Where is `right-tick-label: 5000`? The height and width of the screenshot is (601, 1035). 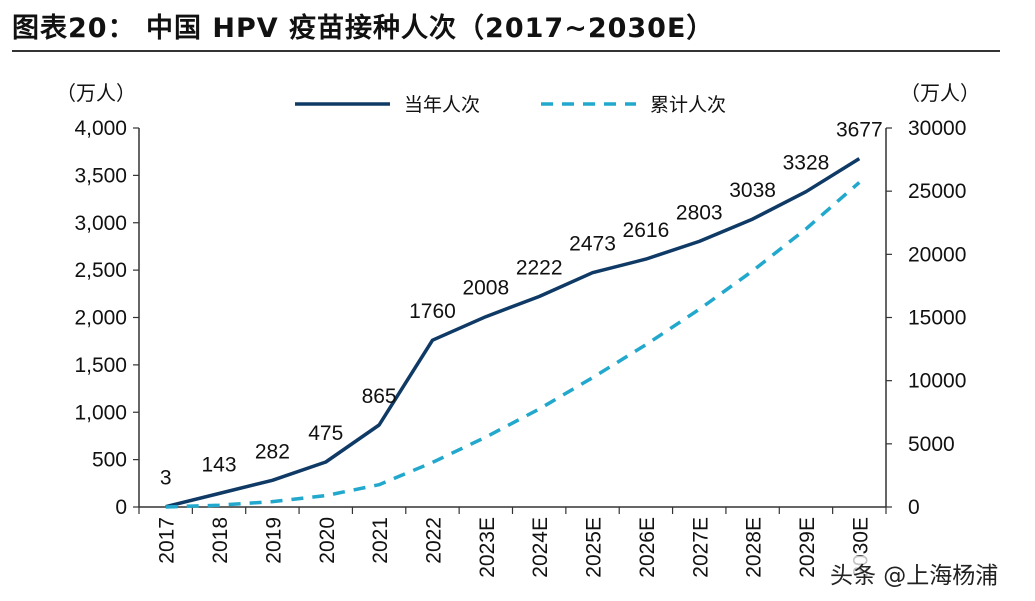
right-tick-label: 5000 is located at coordinates (931, 444).